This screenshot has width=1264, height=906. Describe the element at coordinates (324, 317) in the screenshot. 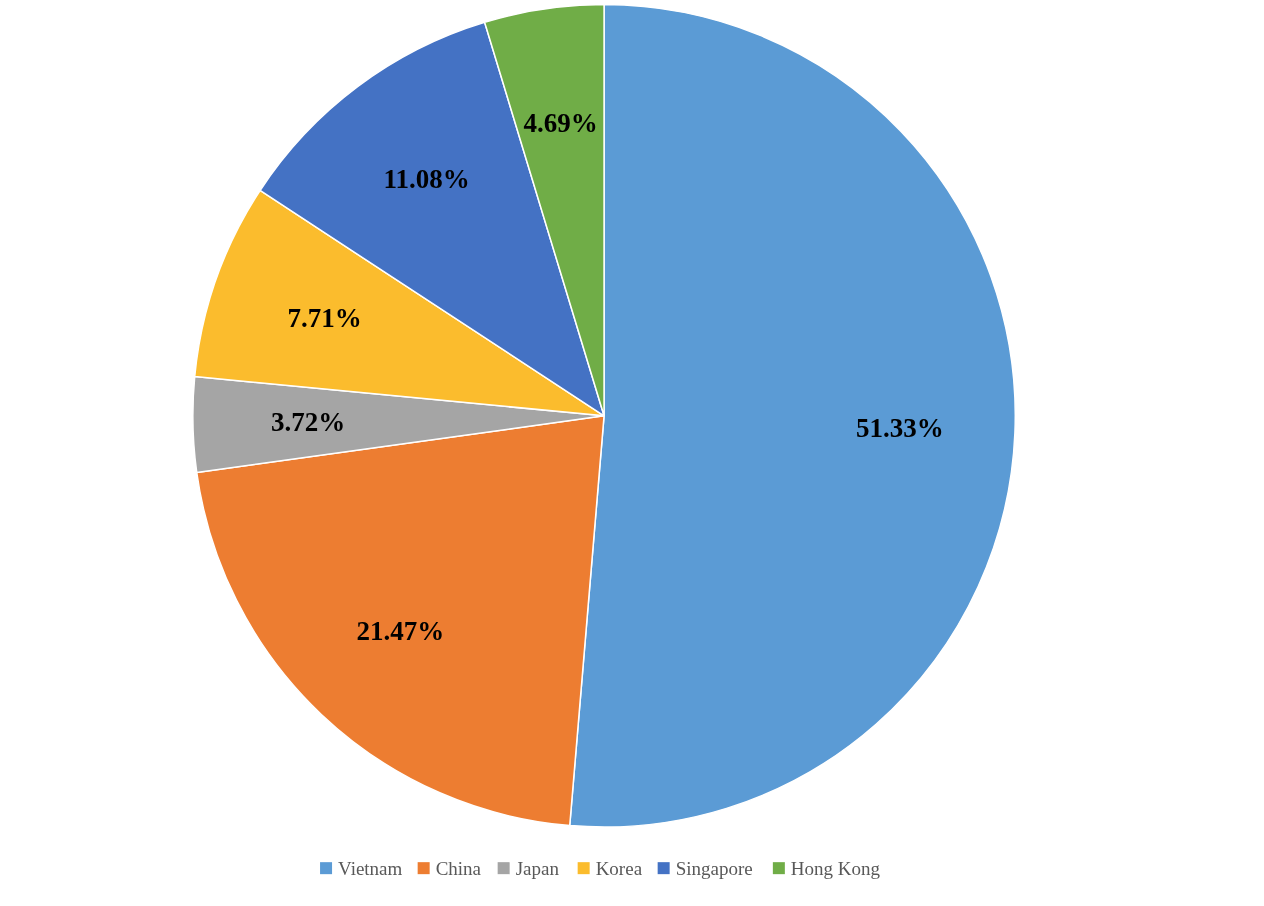

I see `data-label: 7.71%` at that location.